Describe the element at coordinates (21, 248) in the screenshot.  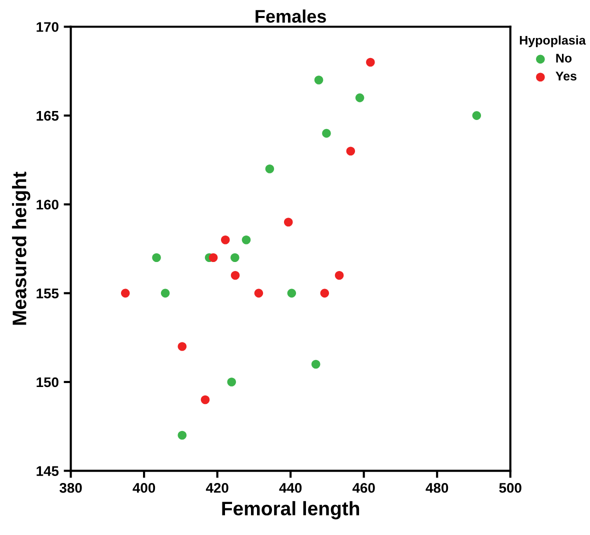
I see `y-axis-title: Measured height` at that location.